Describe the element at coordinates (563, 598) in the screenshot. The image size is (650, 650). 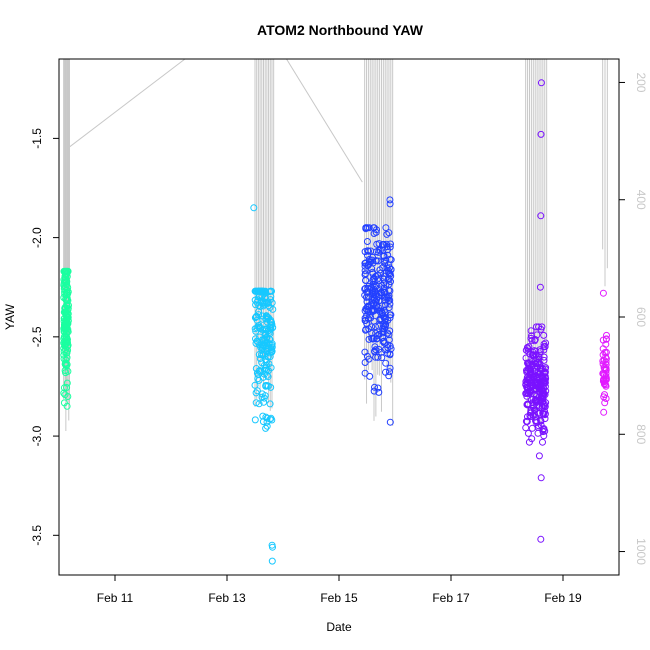
I see `x-tick-label: Feb 19` at that location.